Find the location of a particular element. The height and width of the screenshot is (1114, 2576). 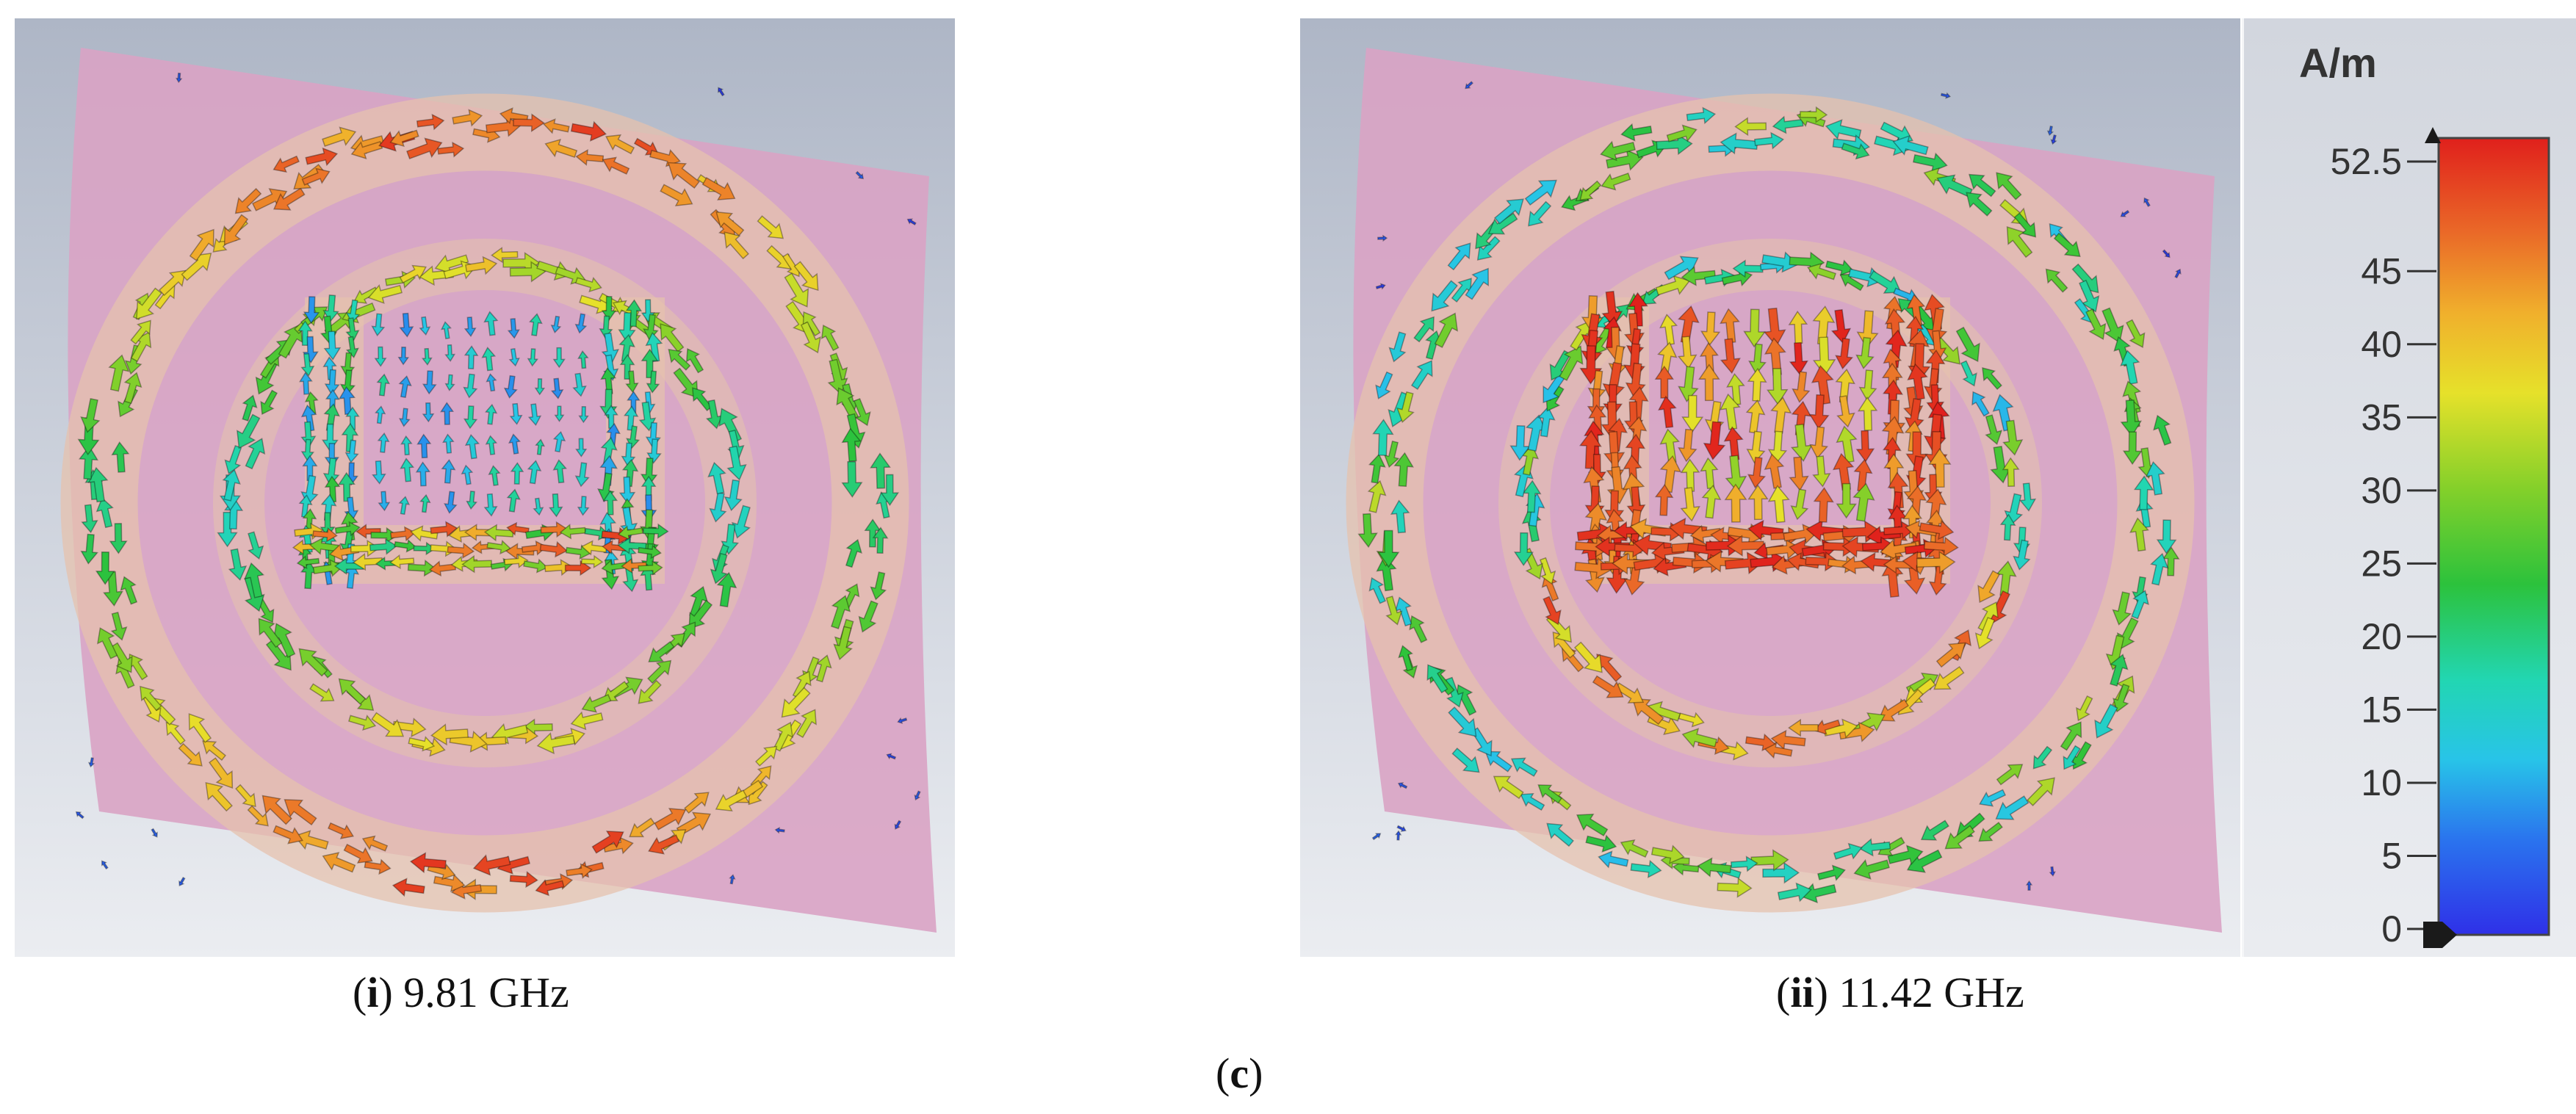

legend-unit: A/m is located at coordinates (2338, 63).